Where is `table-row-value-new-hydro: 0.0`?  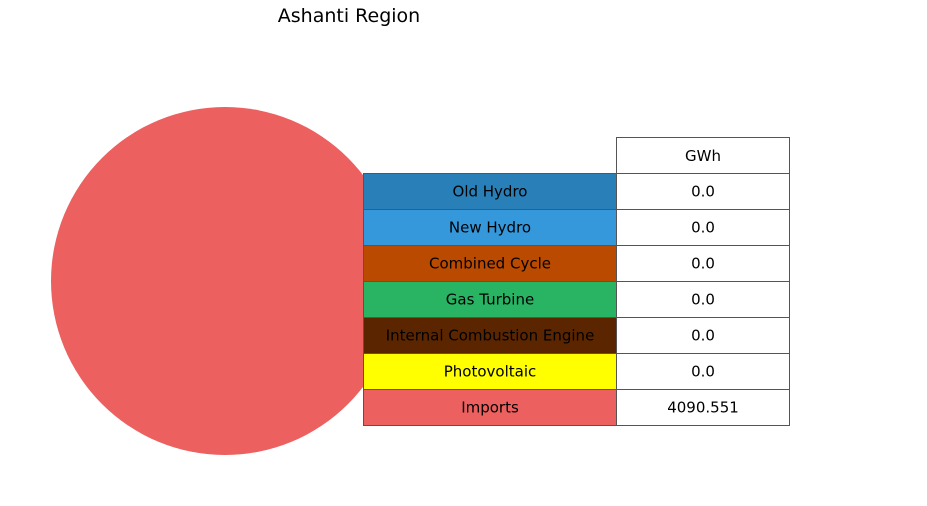 table-row-value-new-hydro: 0.0 is located at coordinates (703, 228).